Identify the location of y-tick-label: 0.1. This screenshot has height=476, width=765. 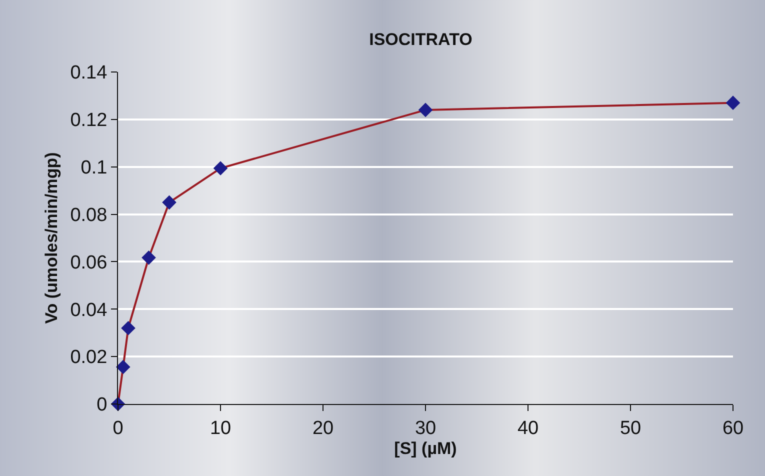
(94, 168).